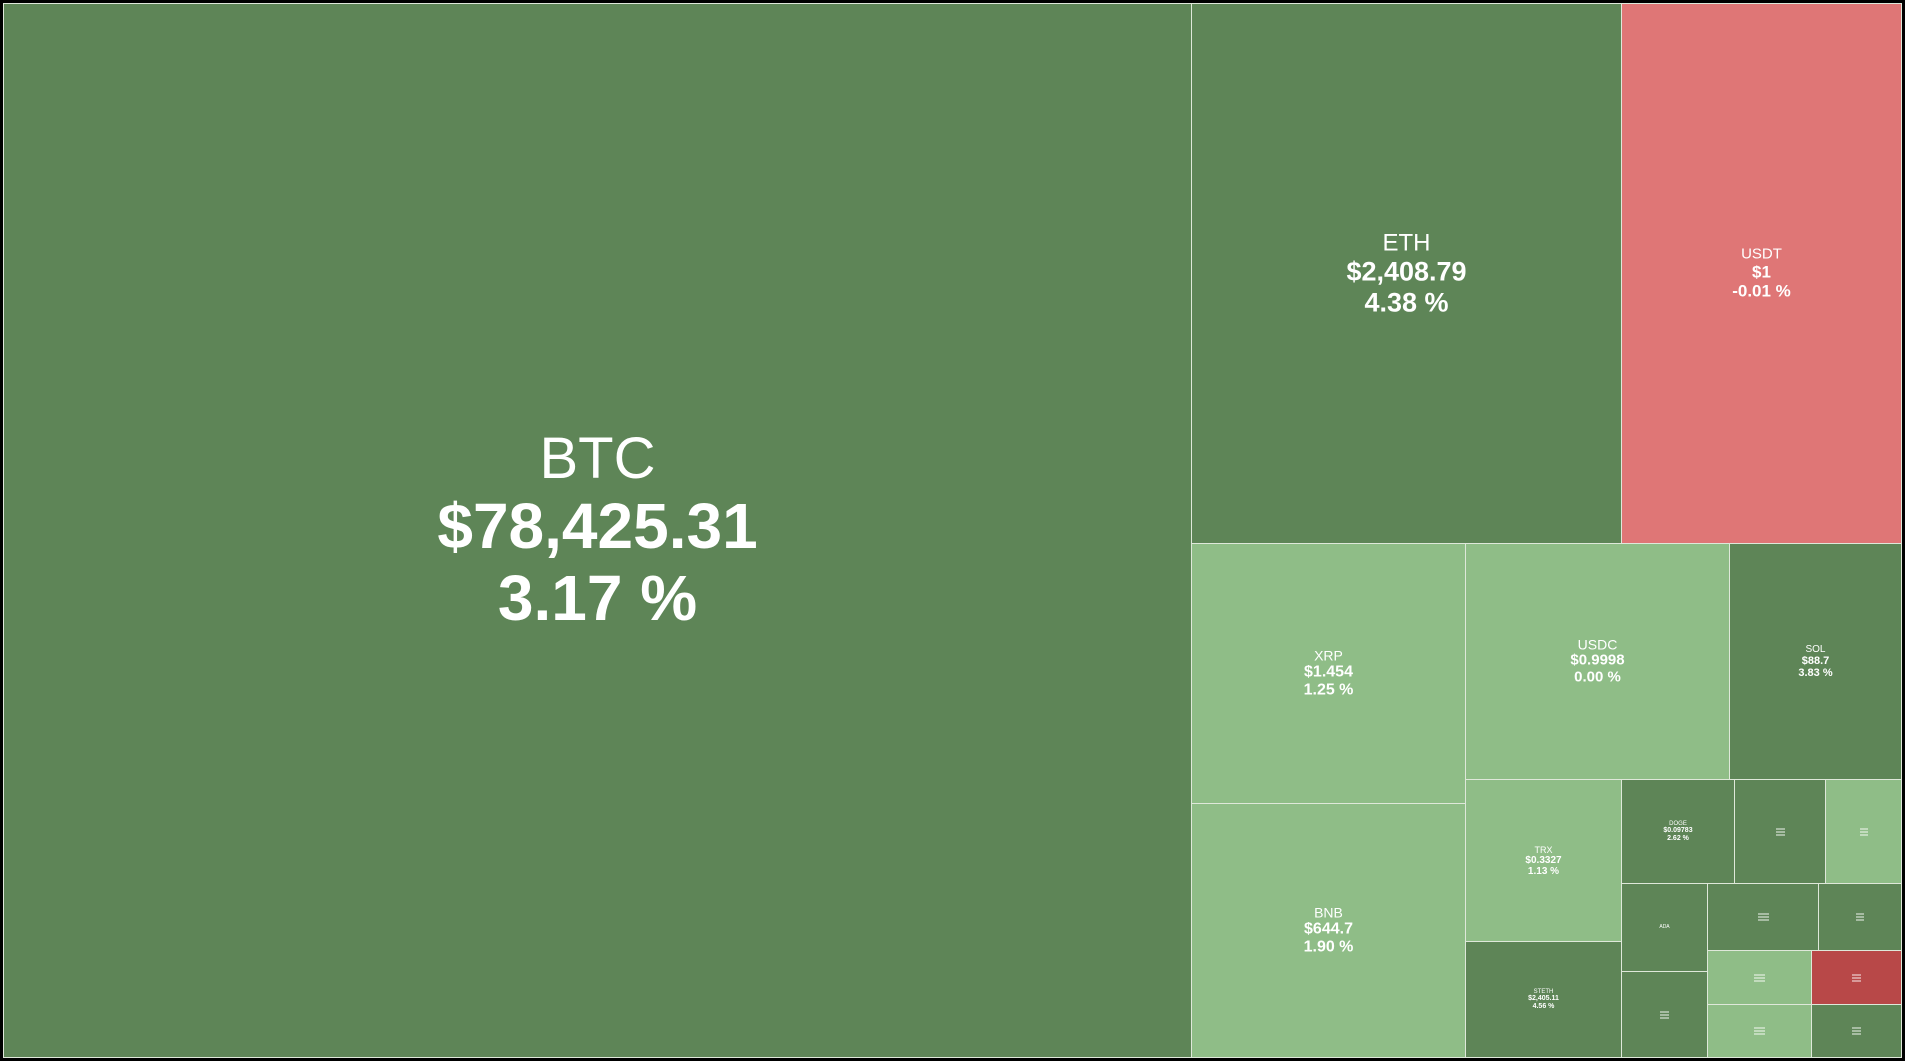 The width and height of the screenshot is (1905, 1061). What do you see at coordinates (1597, 677) in the screenshot?
I see `tile-change: 0.00 %` at bounding box center [1597, 677].